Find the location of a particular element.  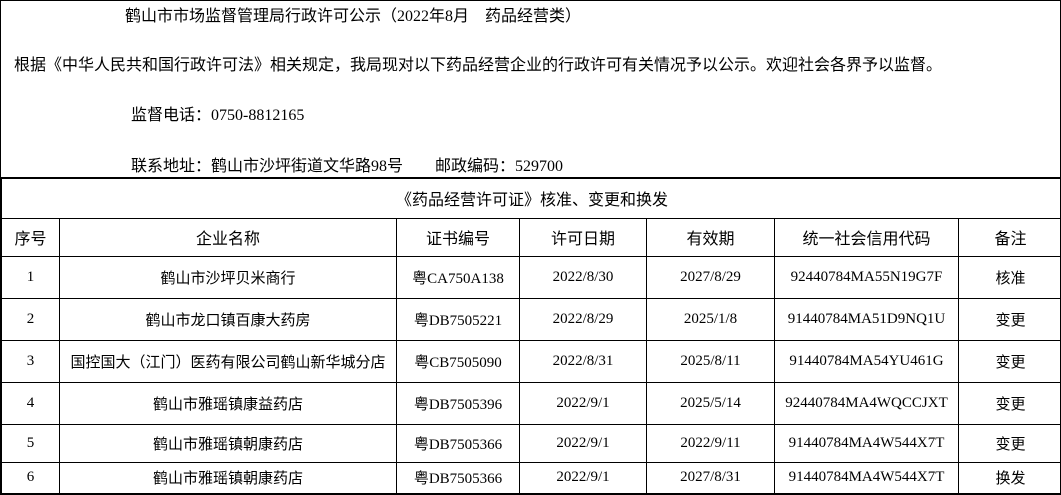

cell-company: 鹤山市沙坪贝米商行 is located at coordinates (228, 277).